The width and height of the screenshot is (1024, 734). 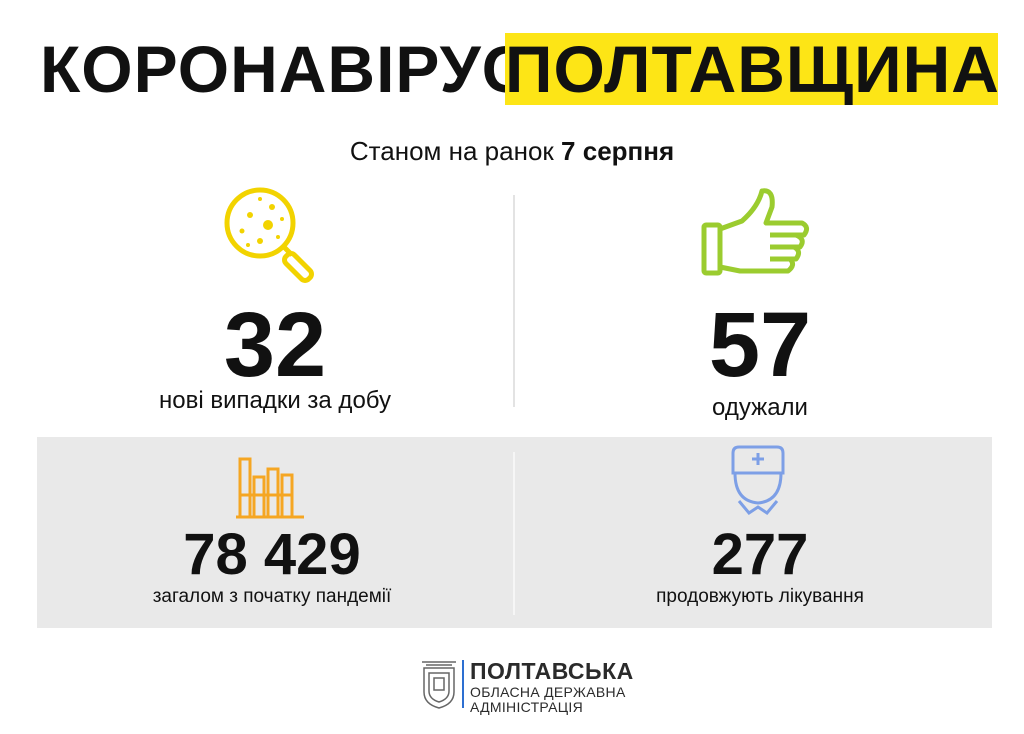 I want to click on stat-value: 277, so click(x=760, y=554).